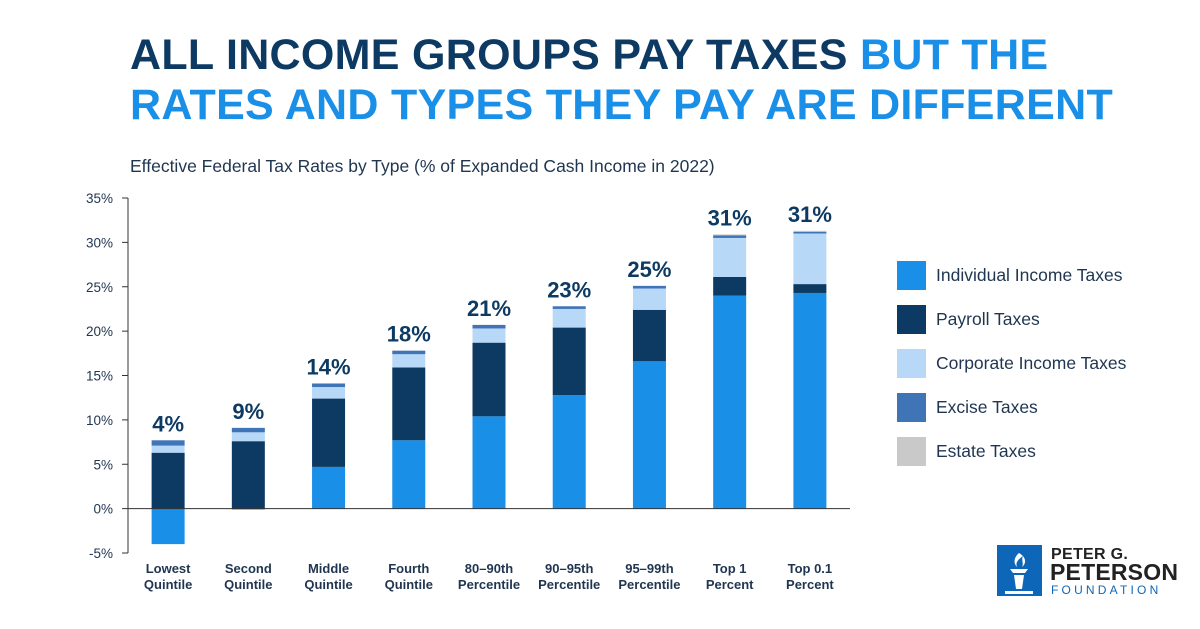 This screenshot has width=1200, height=629. I want to click on bar-total-label: 9%, so click(248, 411).